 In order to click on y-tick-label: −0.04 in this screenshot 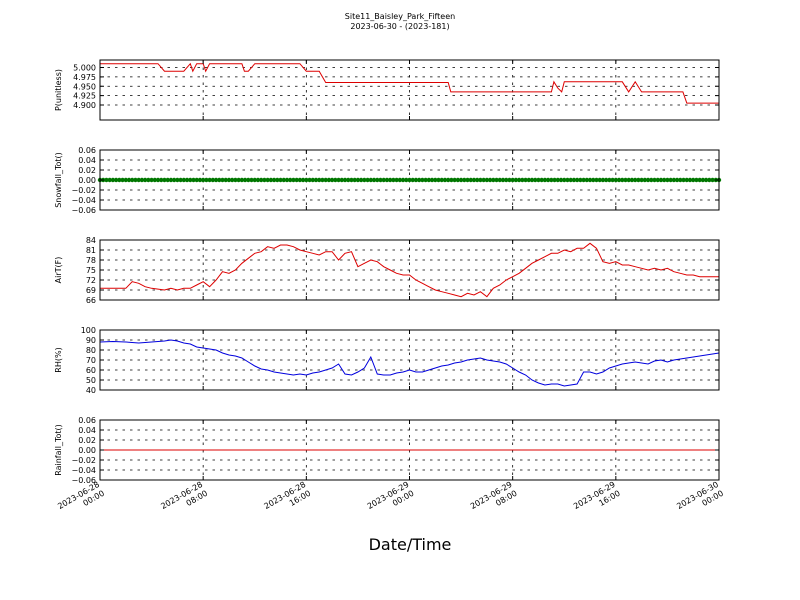, I will do `click(83, 470)`.